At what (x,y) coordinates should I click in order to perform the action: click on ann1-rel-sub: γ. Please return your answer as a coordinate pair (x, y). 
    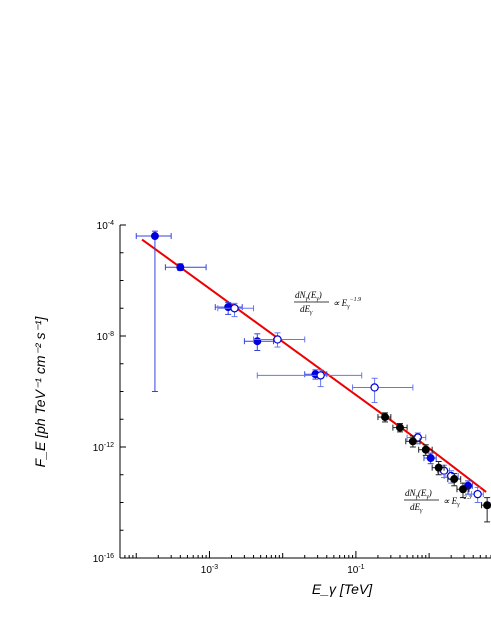
    Looking at the image, I should click on (348, 307).